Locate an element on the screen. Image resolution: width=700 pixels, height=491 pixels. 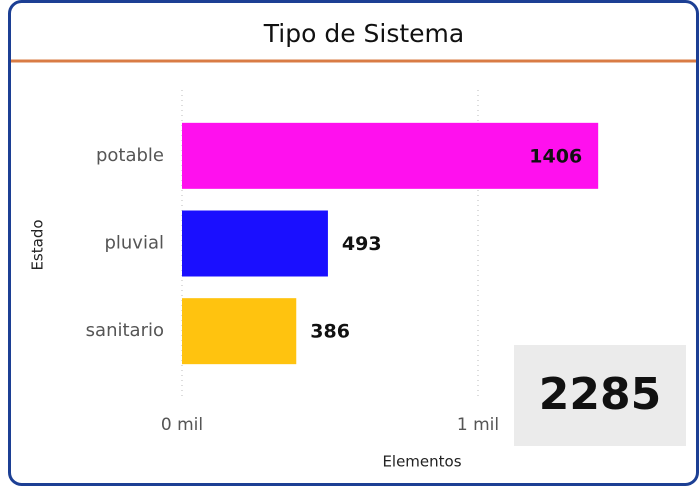
chart-title: Tipo de Sistema is located at coordinates (363, 33).